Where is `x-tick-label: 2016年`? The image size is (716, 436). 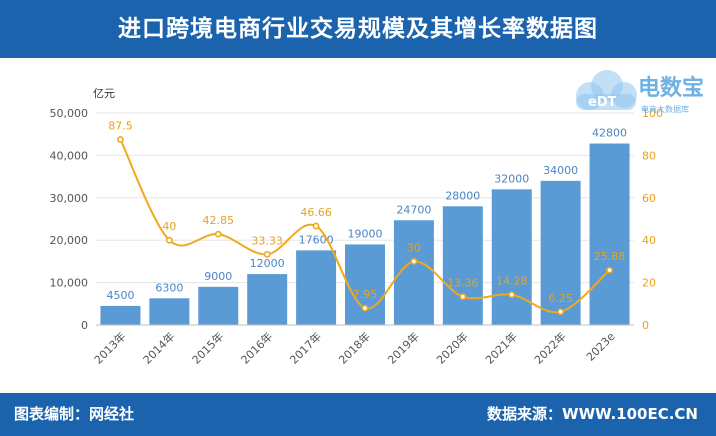 x-tick-label: 2016年 is located at coordinates (256, 347).